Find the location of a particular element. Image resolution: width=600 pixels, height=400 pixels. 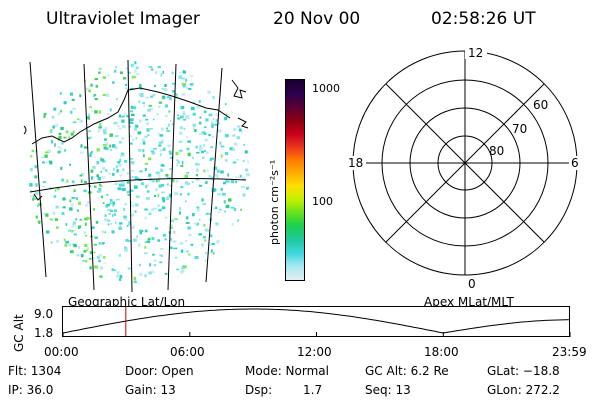

polar-panel-label: Apex MLat/MLT is located at coordinates (469, 302).